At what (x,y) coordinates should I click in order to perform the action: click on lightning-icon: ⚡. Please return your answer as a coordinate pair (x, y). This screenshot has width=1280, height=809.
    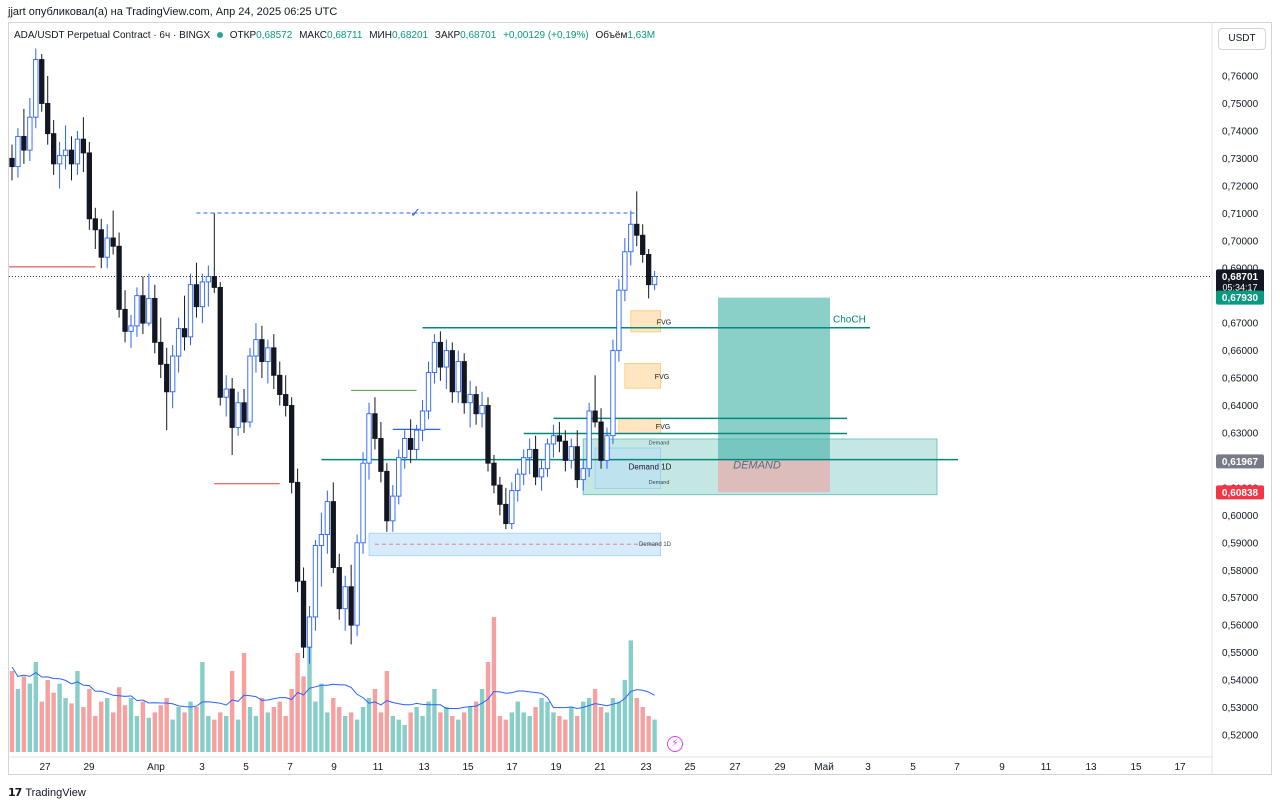
    Looking at the image, I should click on (675, 744).